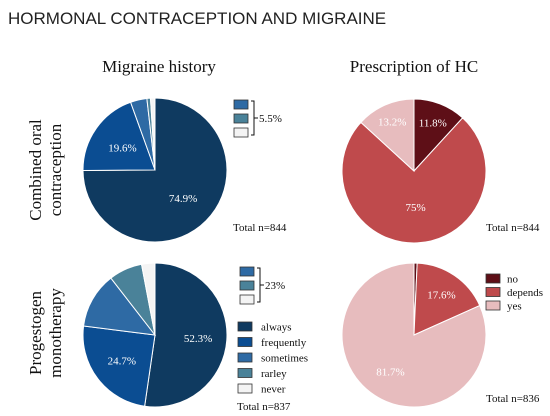 Image resolution: width=550 pixels, height=416 pixels. I want to click on legend-label-never: never, so click(273, 390).